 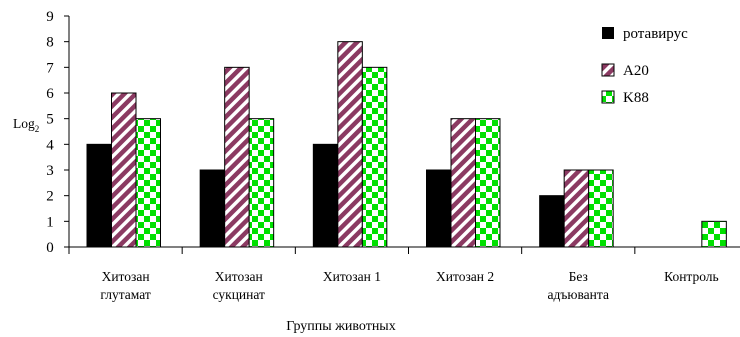 What do you see at coordinates (50, 222) in the screenshot?
I see `y-tick-label: 1` at bounding box center [50, 222].